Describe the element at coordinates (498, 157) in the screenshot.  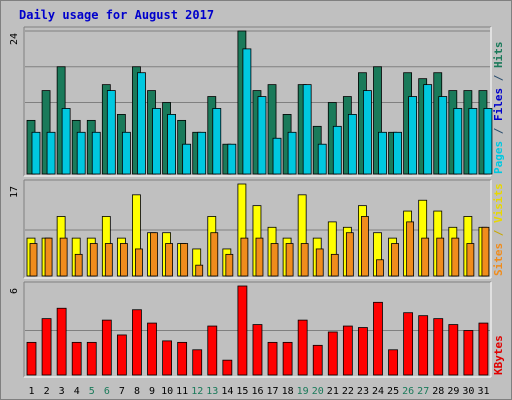
I see `legend-pages: Pages` at that location.